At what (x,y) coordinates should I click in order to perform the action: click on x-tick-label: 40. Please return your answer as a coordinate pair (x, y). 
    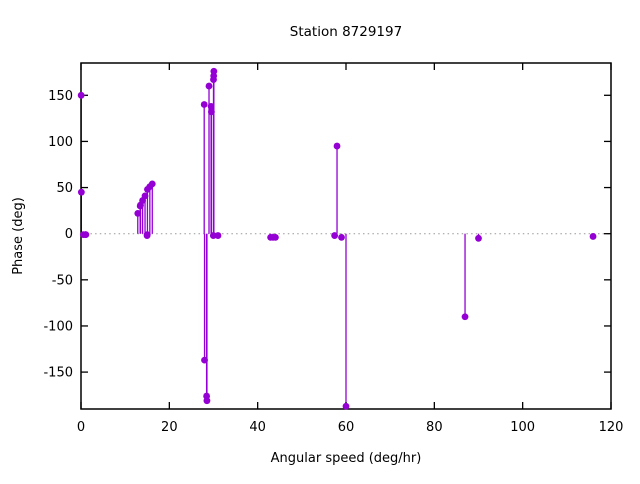
    Looking at the image, I should click on (257, 427).